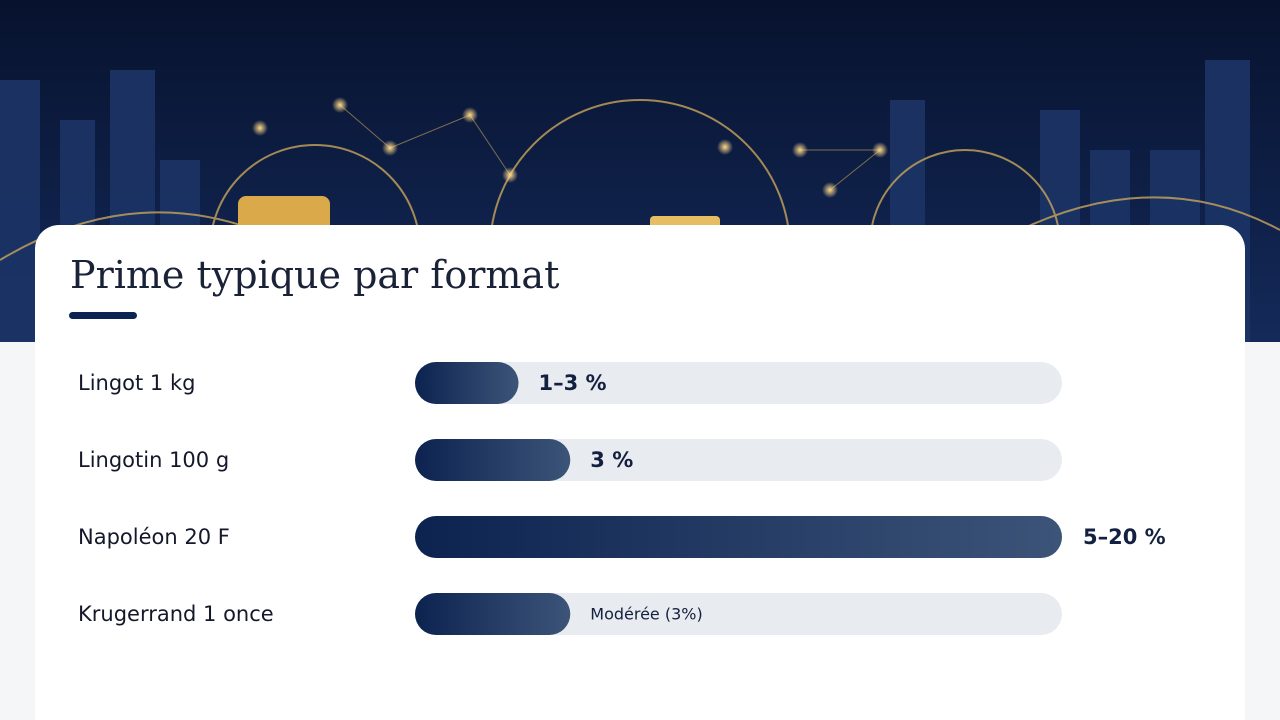  What do you see at coordinates (103, 315) in the screenshot?
I see `title-underline` at bounding box center [103, 315].